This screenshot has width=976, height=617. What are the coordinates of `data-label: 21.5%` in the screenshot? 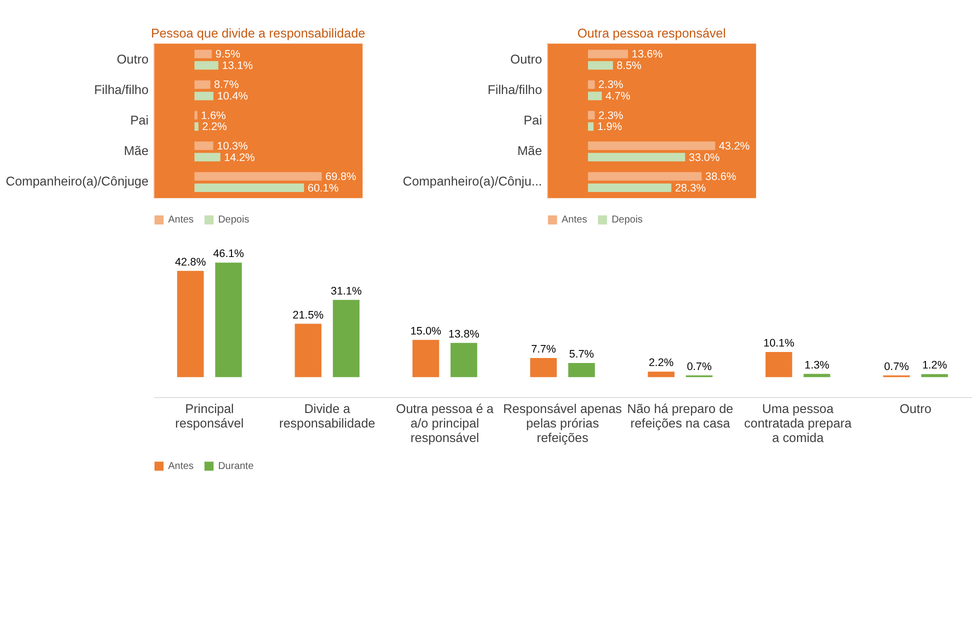 It's located at (308, 315).